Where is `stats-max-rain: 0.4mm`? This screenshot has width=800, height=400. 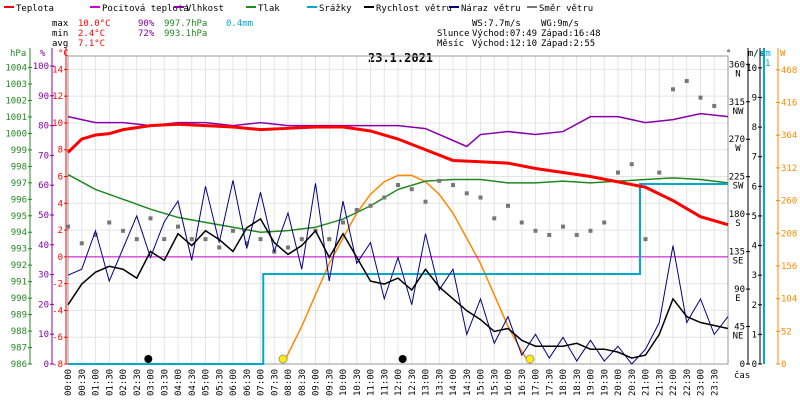
stats-max-rain: 0.4mm is located at coordinates (239, 24).